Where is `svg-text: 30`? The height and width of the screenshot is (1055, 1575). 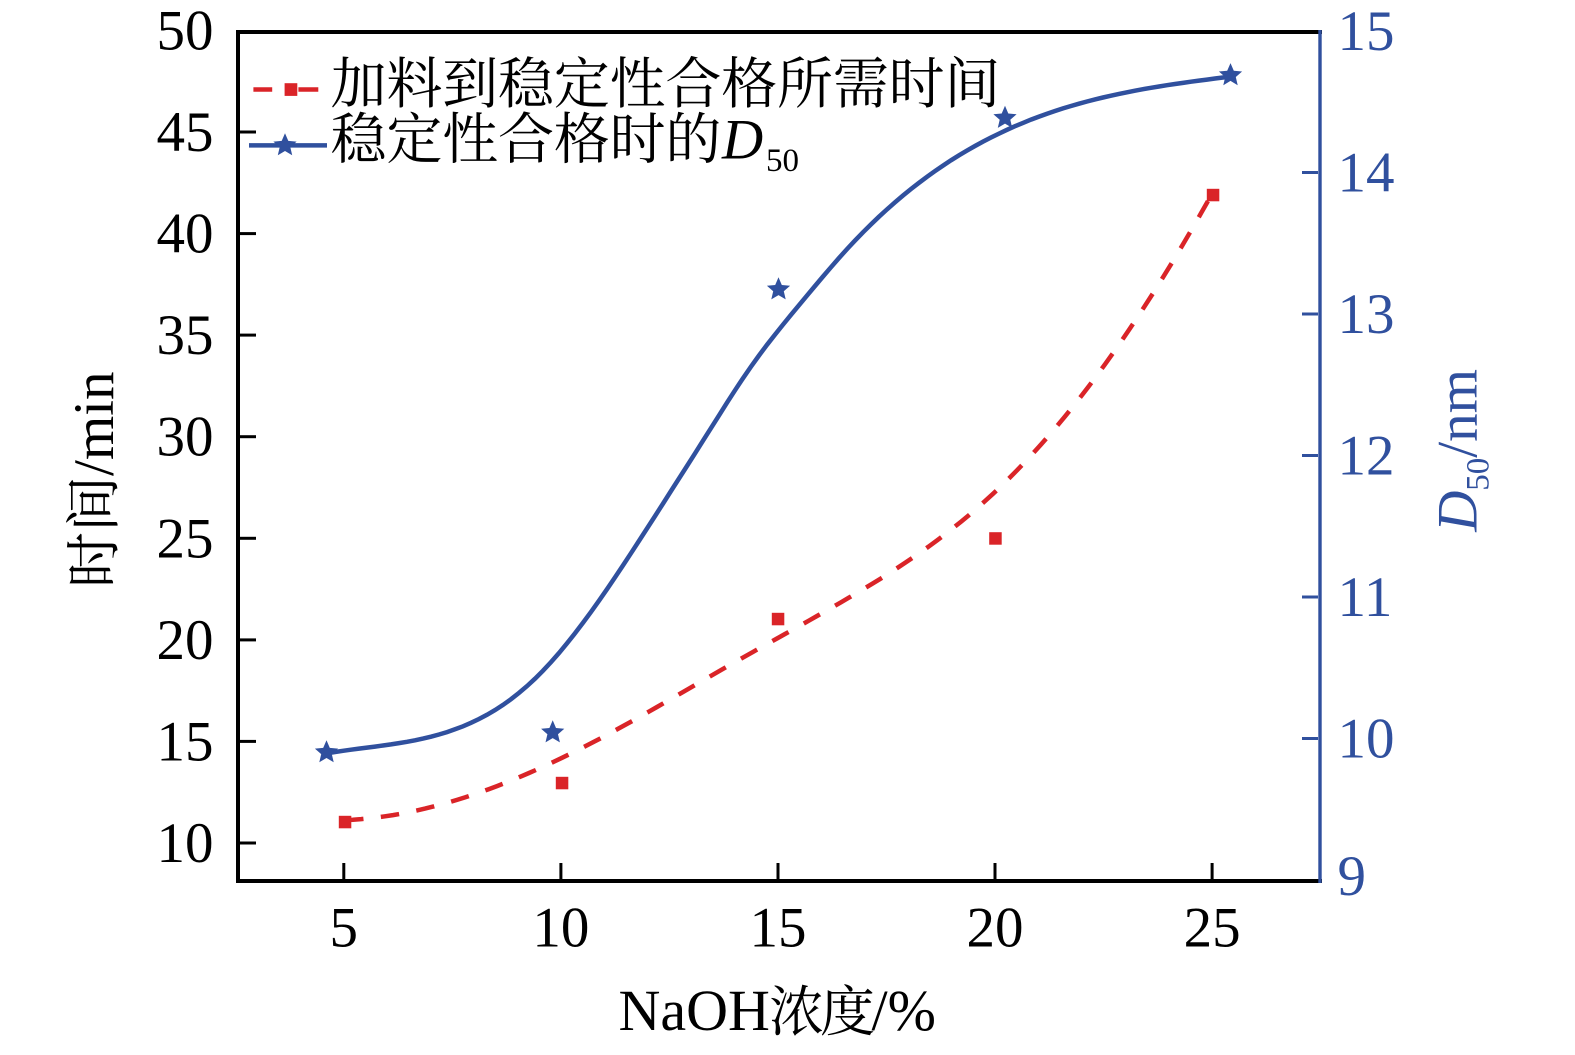
svg-text: 30 is located at coordinates (185, 437).